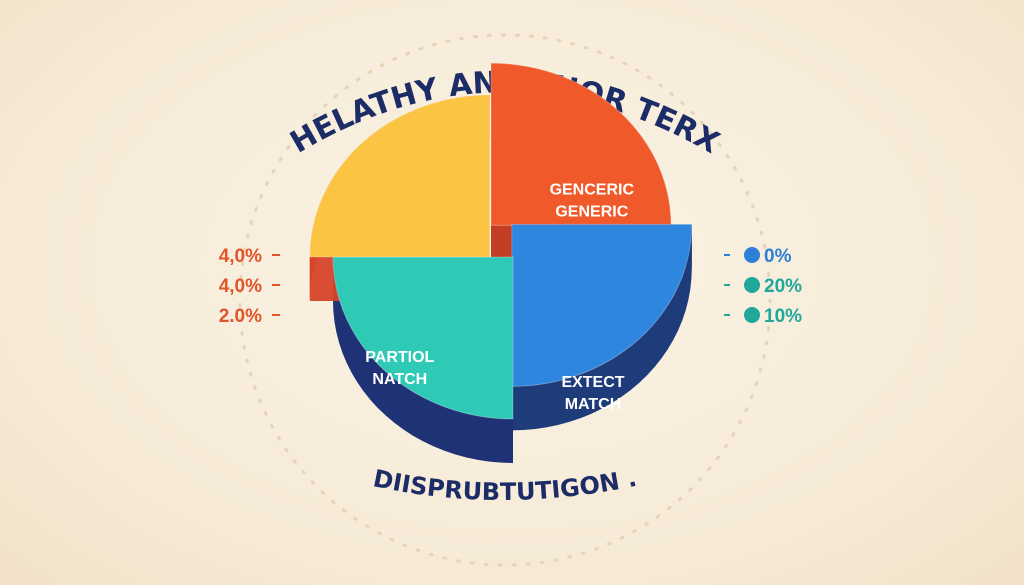 The width and height of the screenshot is (1024, 585). I want to click on right-legend-label-1: 0%, so click(778, 256).